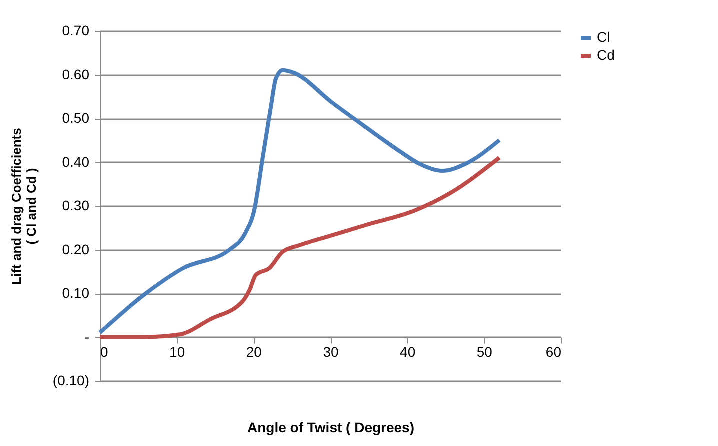 Image resolution: width=718 pixels, height=446 pixels. I want to click on y-tick-label: 0.40, so click(76, 162).